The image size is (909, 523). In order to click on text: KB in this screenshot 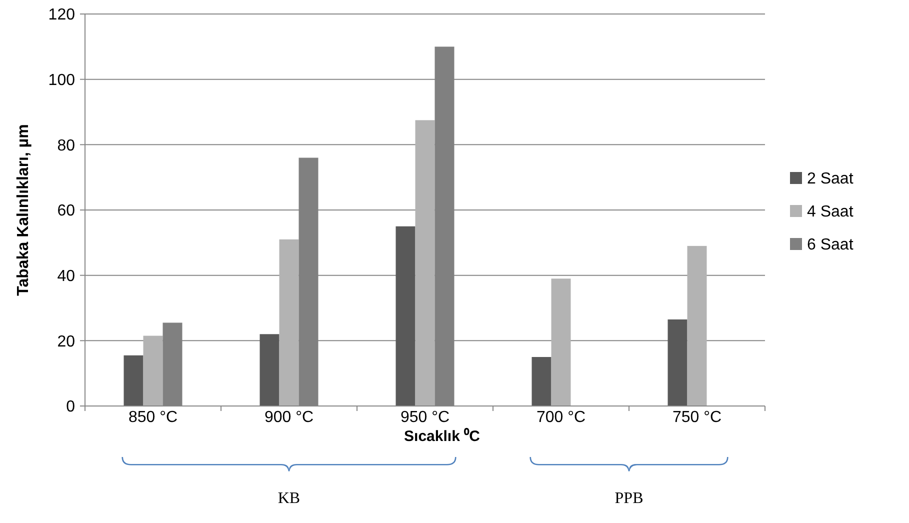, I will do `click(289, 498)`.